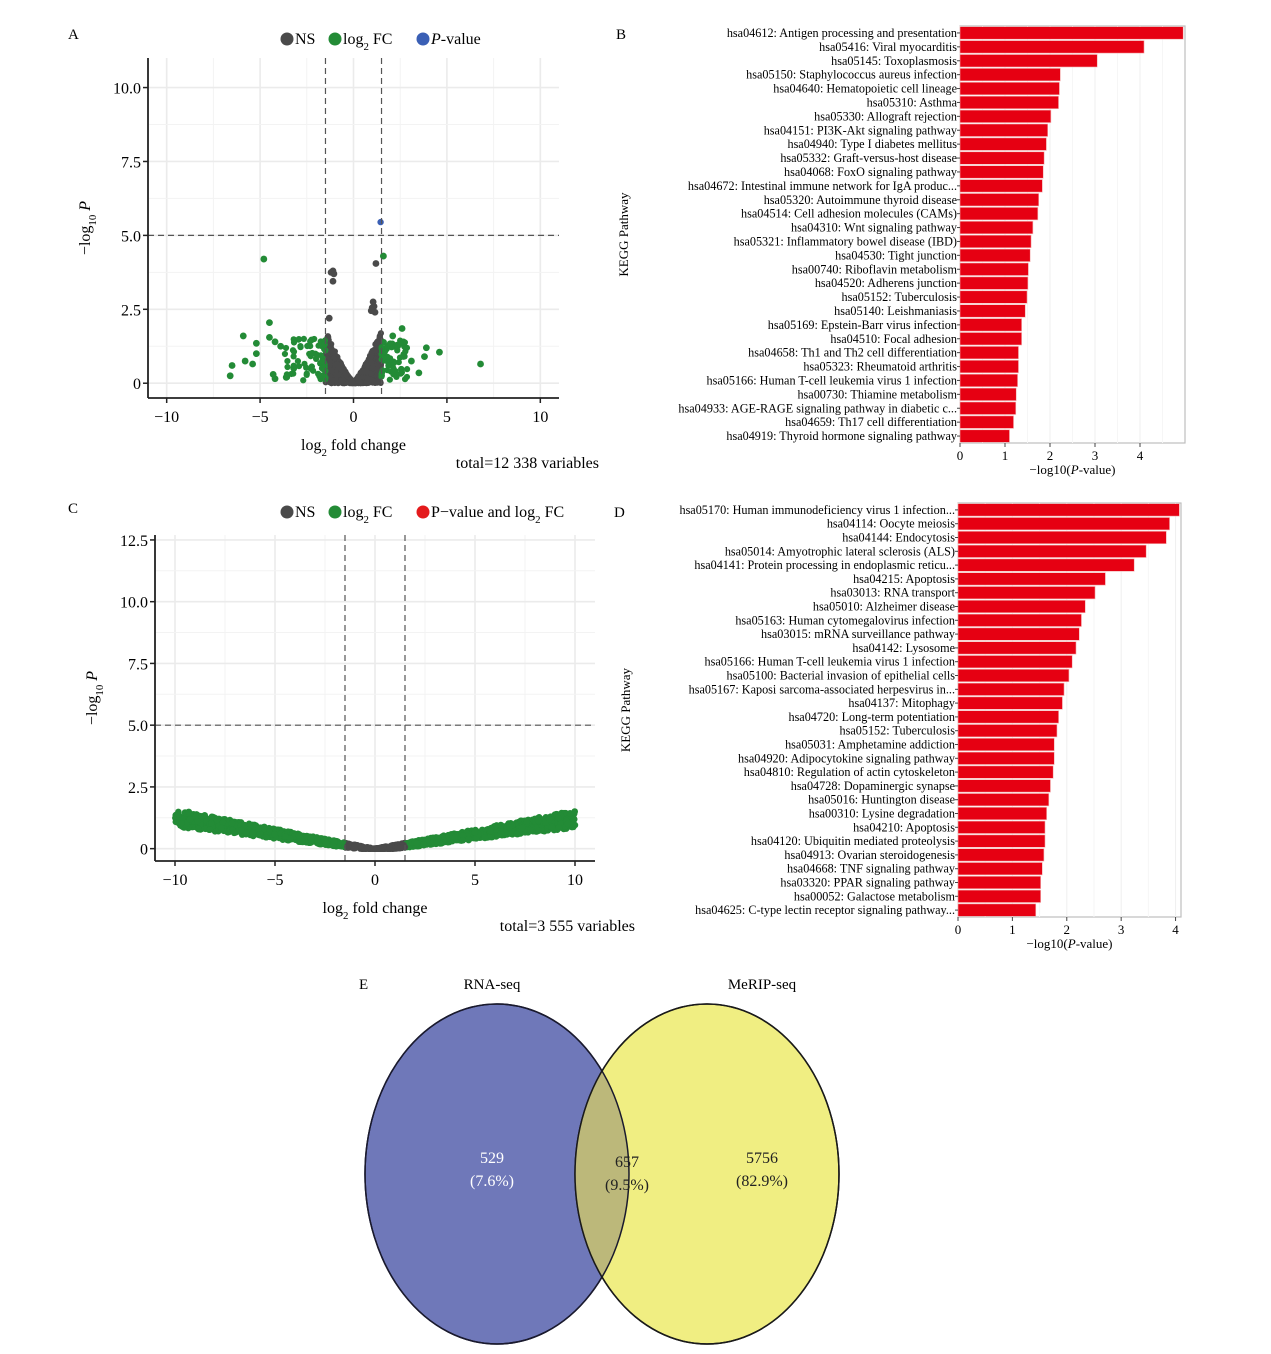  I want to click on category-label: hsa05145: Toxoplasmosis, so click(894, 61).